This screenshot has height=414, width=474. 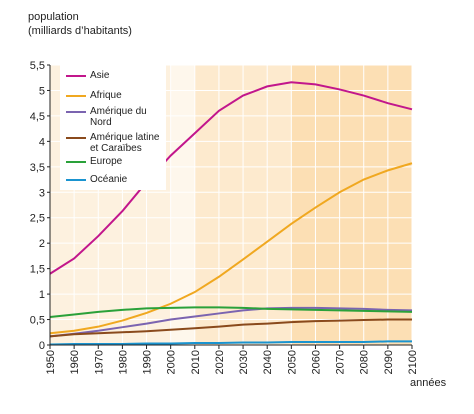 I want to click on y-tick-label: 1,5, so click(x=37, y=270).